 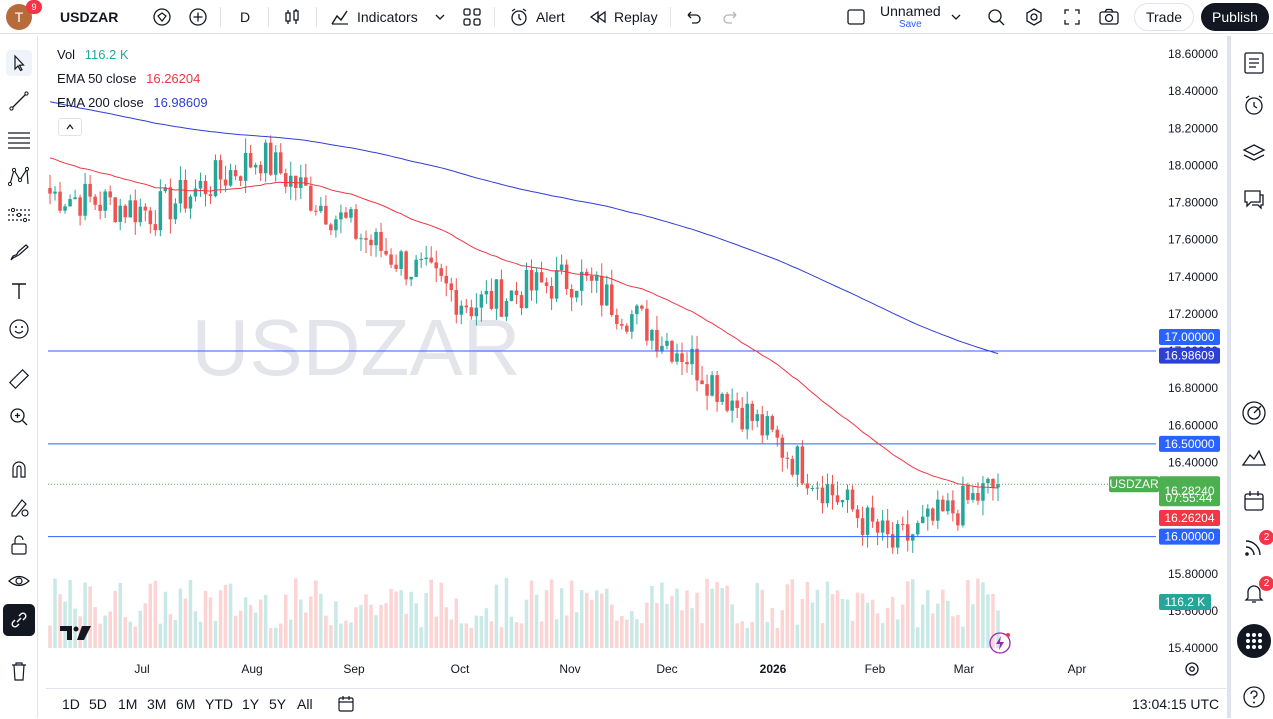 I want to click on emoji-icon, so click(x=19, y=329).